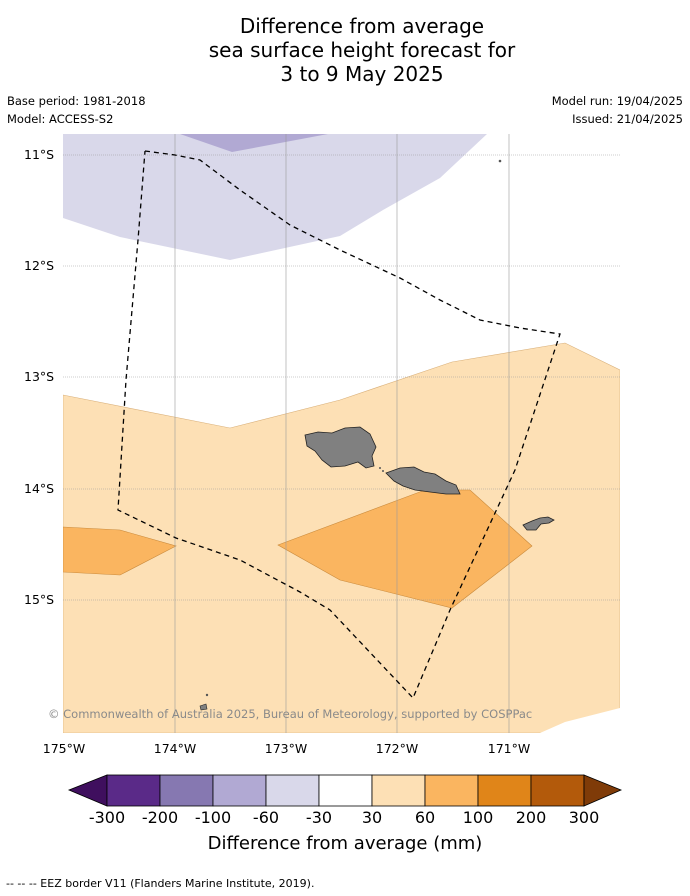 The height and width of the screenshot is (896, 690). Describe the element at coordinates (362, 26) in the screenshot. I see `title-line-1: Difference from average` at that location.